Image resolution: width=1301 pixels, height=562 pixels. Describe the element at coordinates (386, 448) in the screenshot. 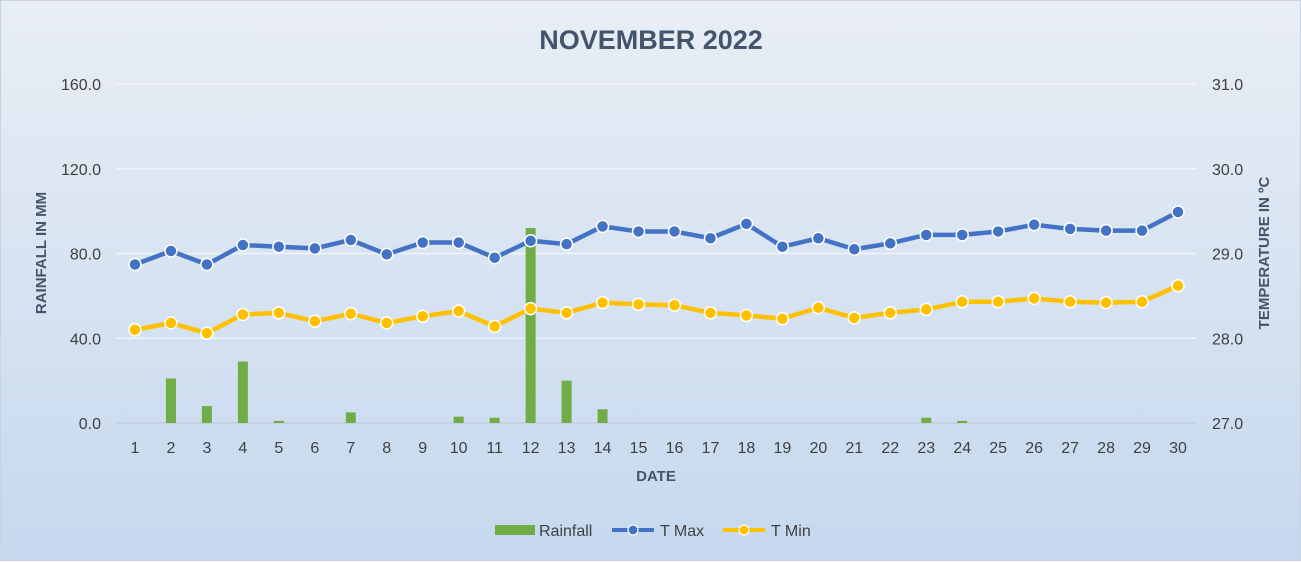

I see `x-tick-label: 8` at that location.